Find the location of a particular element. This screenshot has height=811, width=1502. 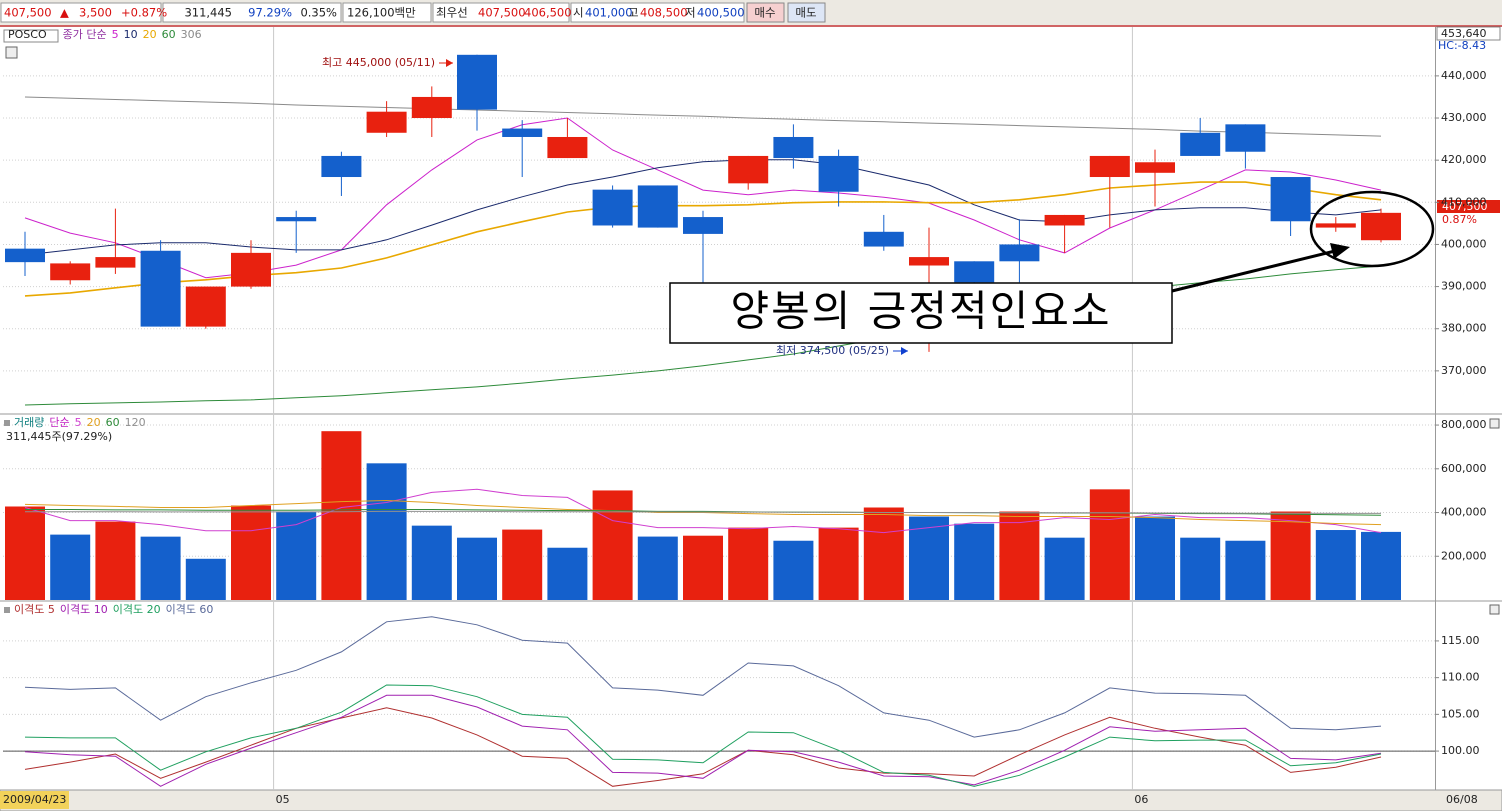

y-tick-label: 370,000 is located at coordinates (1464, 370).